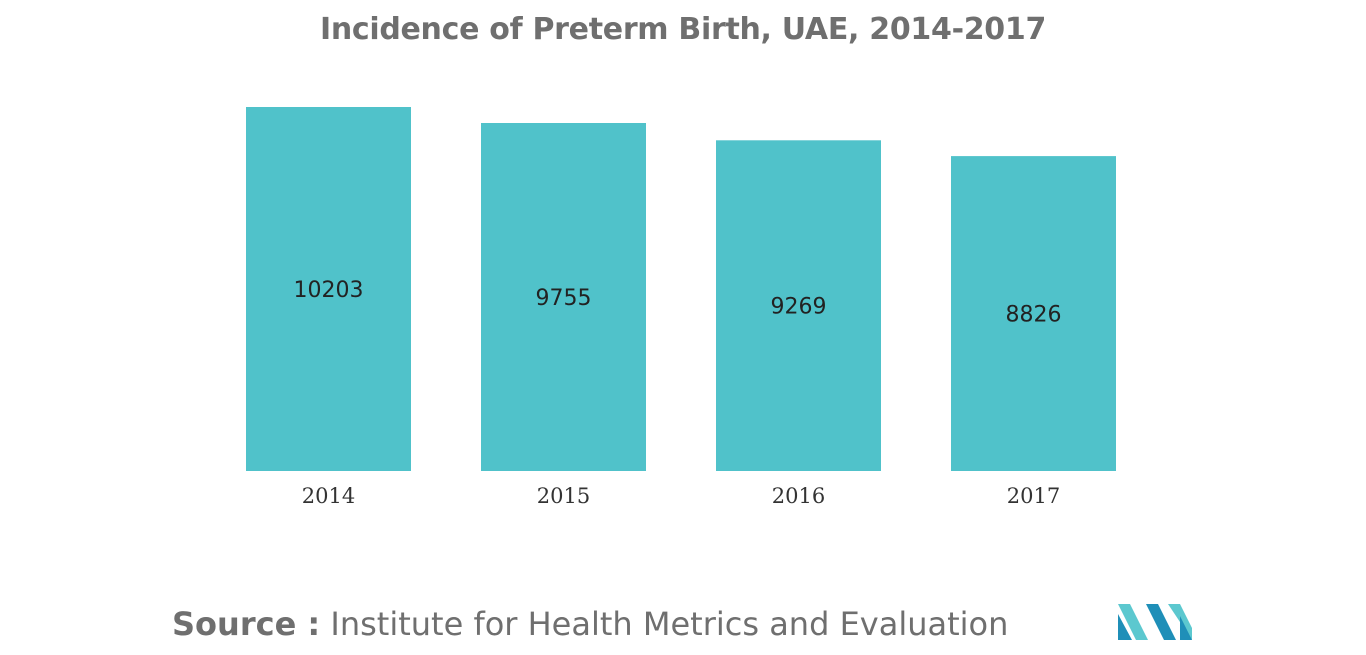 Image resolution: width=1366 pixels, height=655 pixels. I want to click on data-label-2015: 9755, so click(564, 298).